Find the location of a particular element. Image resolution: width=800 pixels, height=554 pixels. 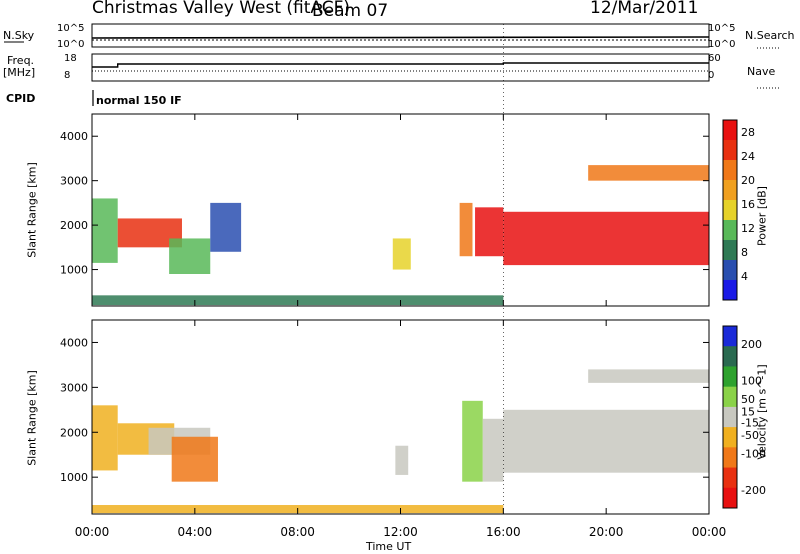

velocity-ytick-label: 4000 is located at coordinates (74, 342).